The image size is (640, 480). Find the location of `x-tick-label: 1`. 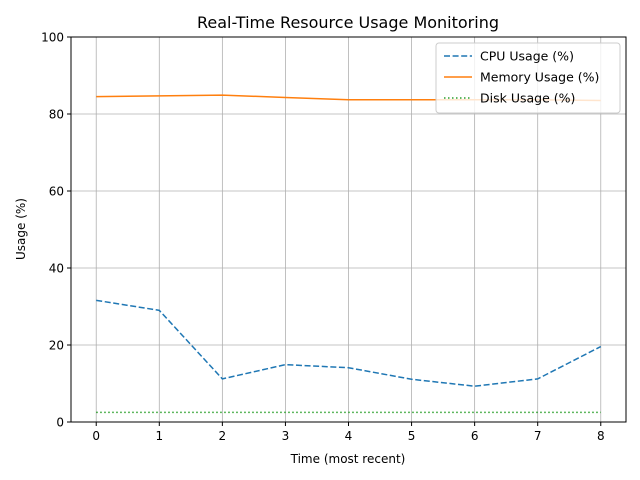

x-tick-label: 1 is located at coordinates (159, 436).